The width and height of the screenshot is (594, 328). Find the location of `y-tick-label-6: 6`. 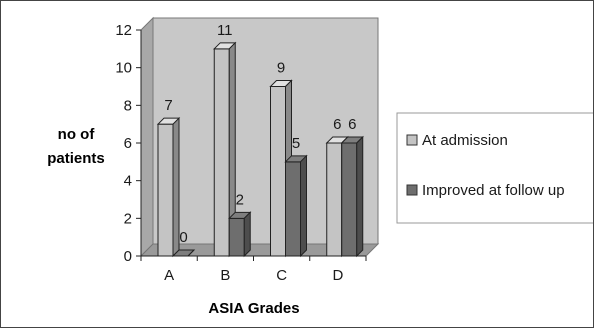

y-tick-label-6: 6 is located at coordinates (128, 143).